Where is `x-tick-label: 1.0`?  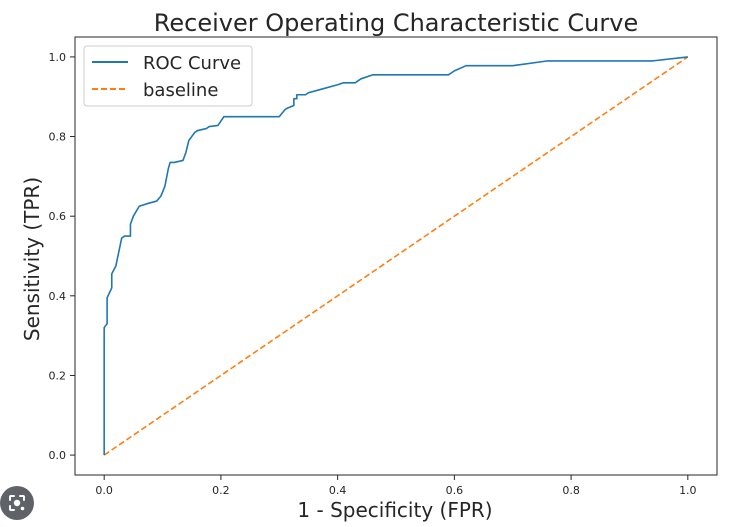
x-tick-label: 1.0 is located at coordinates (688, 490).